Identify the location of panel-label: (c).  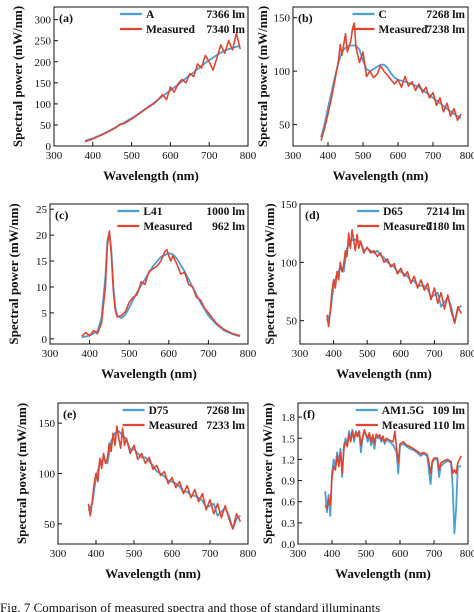
(61, 215).